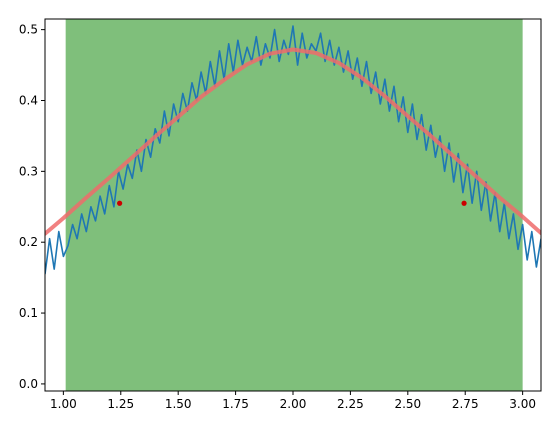 The height and width of the screenshot is (423, 553). What do you see at coordinates (350, 404) in the screenshot?
I see `x-tick-label: 2.25` at bounding box center [350, 404].